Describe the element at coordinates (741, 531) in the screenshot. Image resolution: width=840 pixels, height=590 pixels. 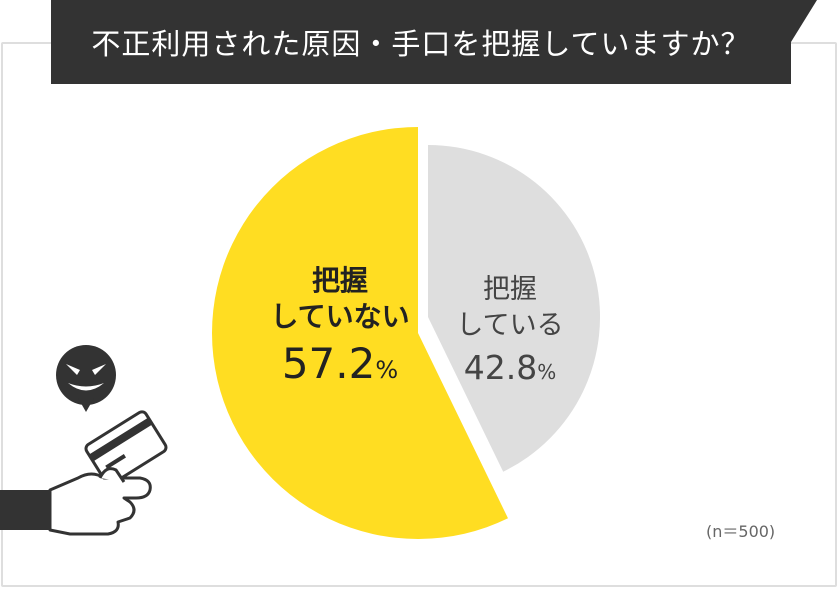
I see `sample-size-note: (n＝500)` at that location.